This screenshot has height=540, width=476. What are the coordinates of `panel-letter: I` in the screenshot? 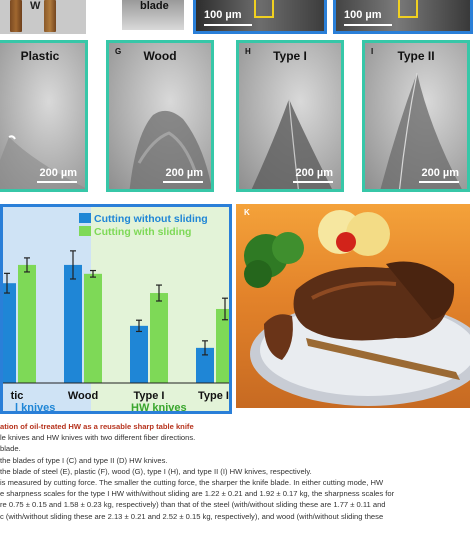 It's located at (372, 51).